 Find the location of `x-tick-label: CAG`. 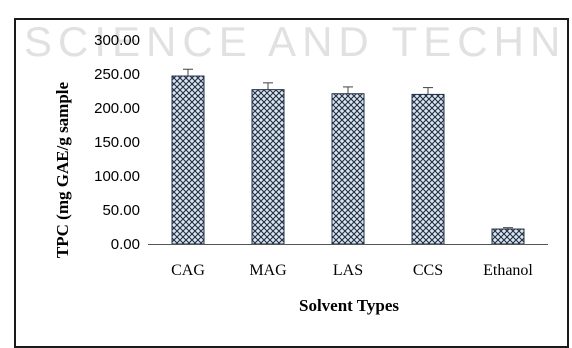

x-tick-label: CAG is located at coordinates (188, 270).